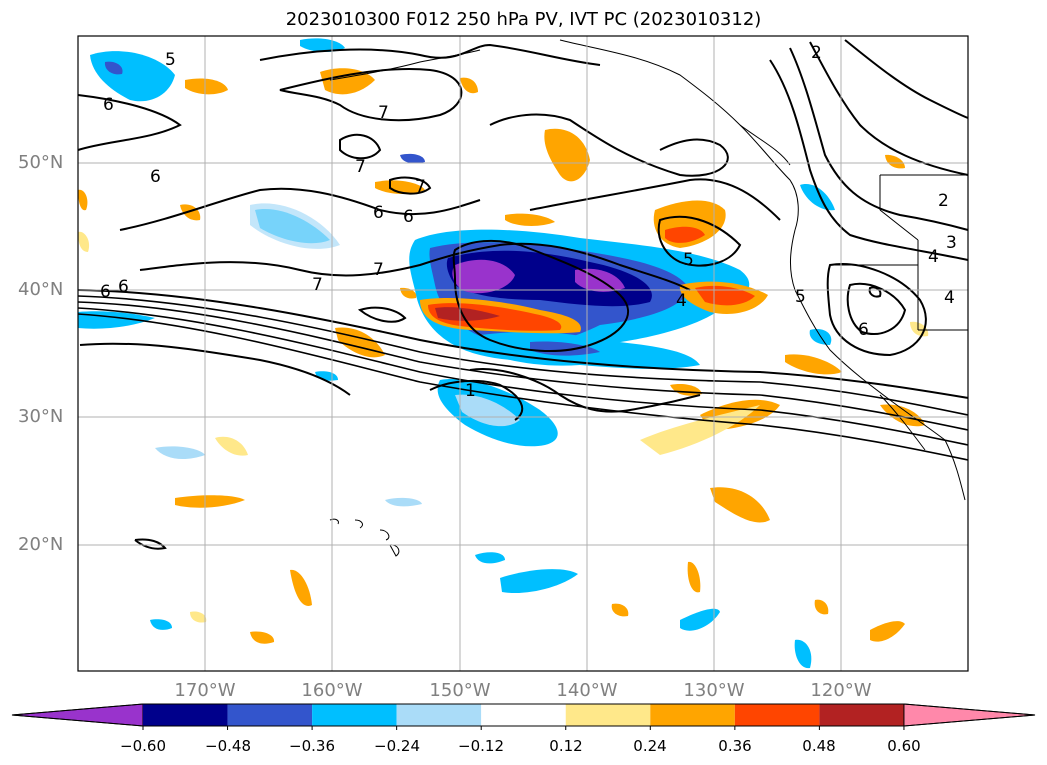 The image size is (1047, 765). What do you see at coordinates (700, 619) in the screenshot?
I see `neg-s3` at bounding box center [700, 619].